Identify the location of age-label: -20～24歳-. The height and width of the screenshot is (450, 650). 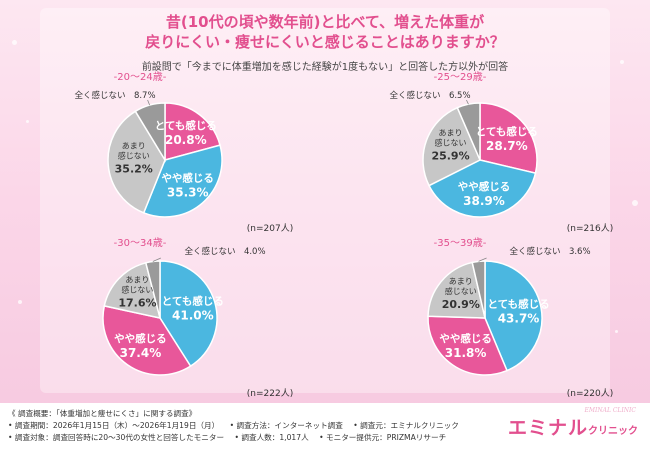
(140, 77).